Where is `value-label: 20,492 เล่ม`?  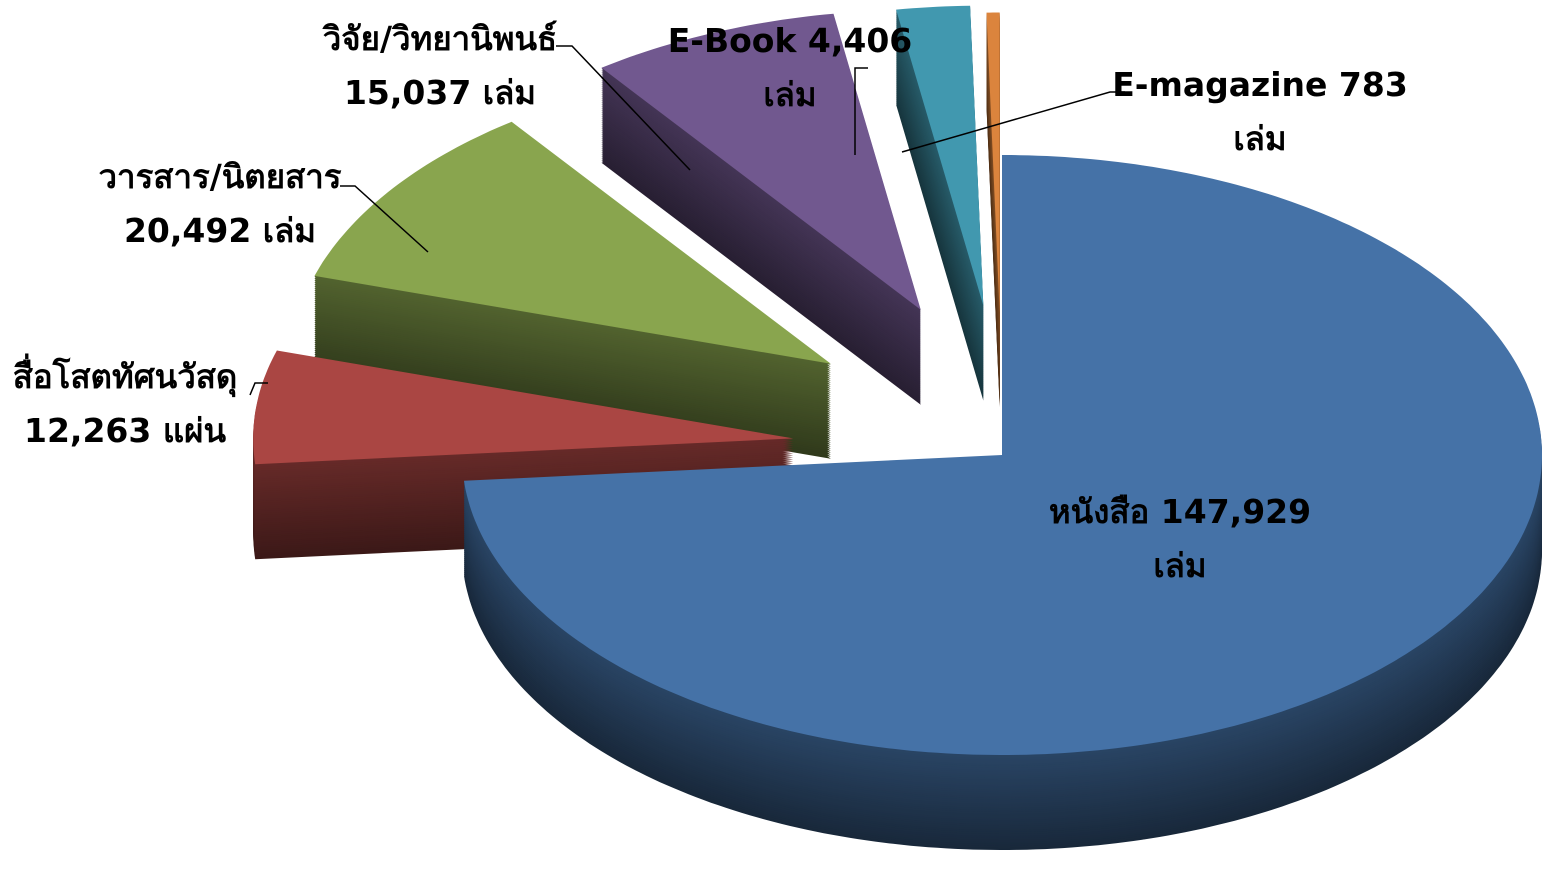
value-label: 20,492 เล่ม is located at coordinates (220, 230).